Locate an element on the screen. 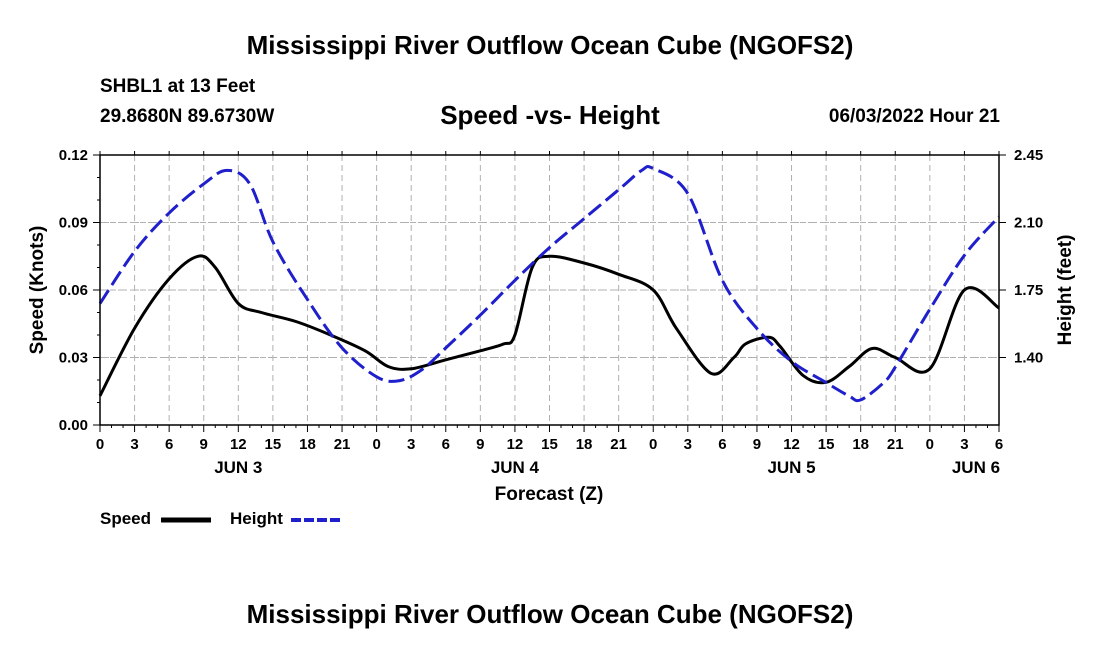 The height and width of the screenshot is (650, 1100). legend-height-label: Height is located at coordinates (256, 518).